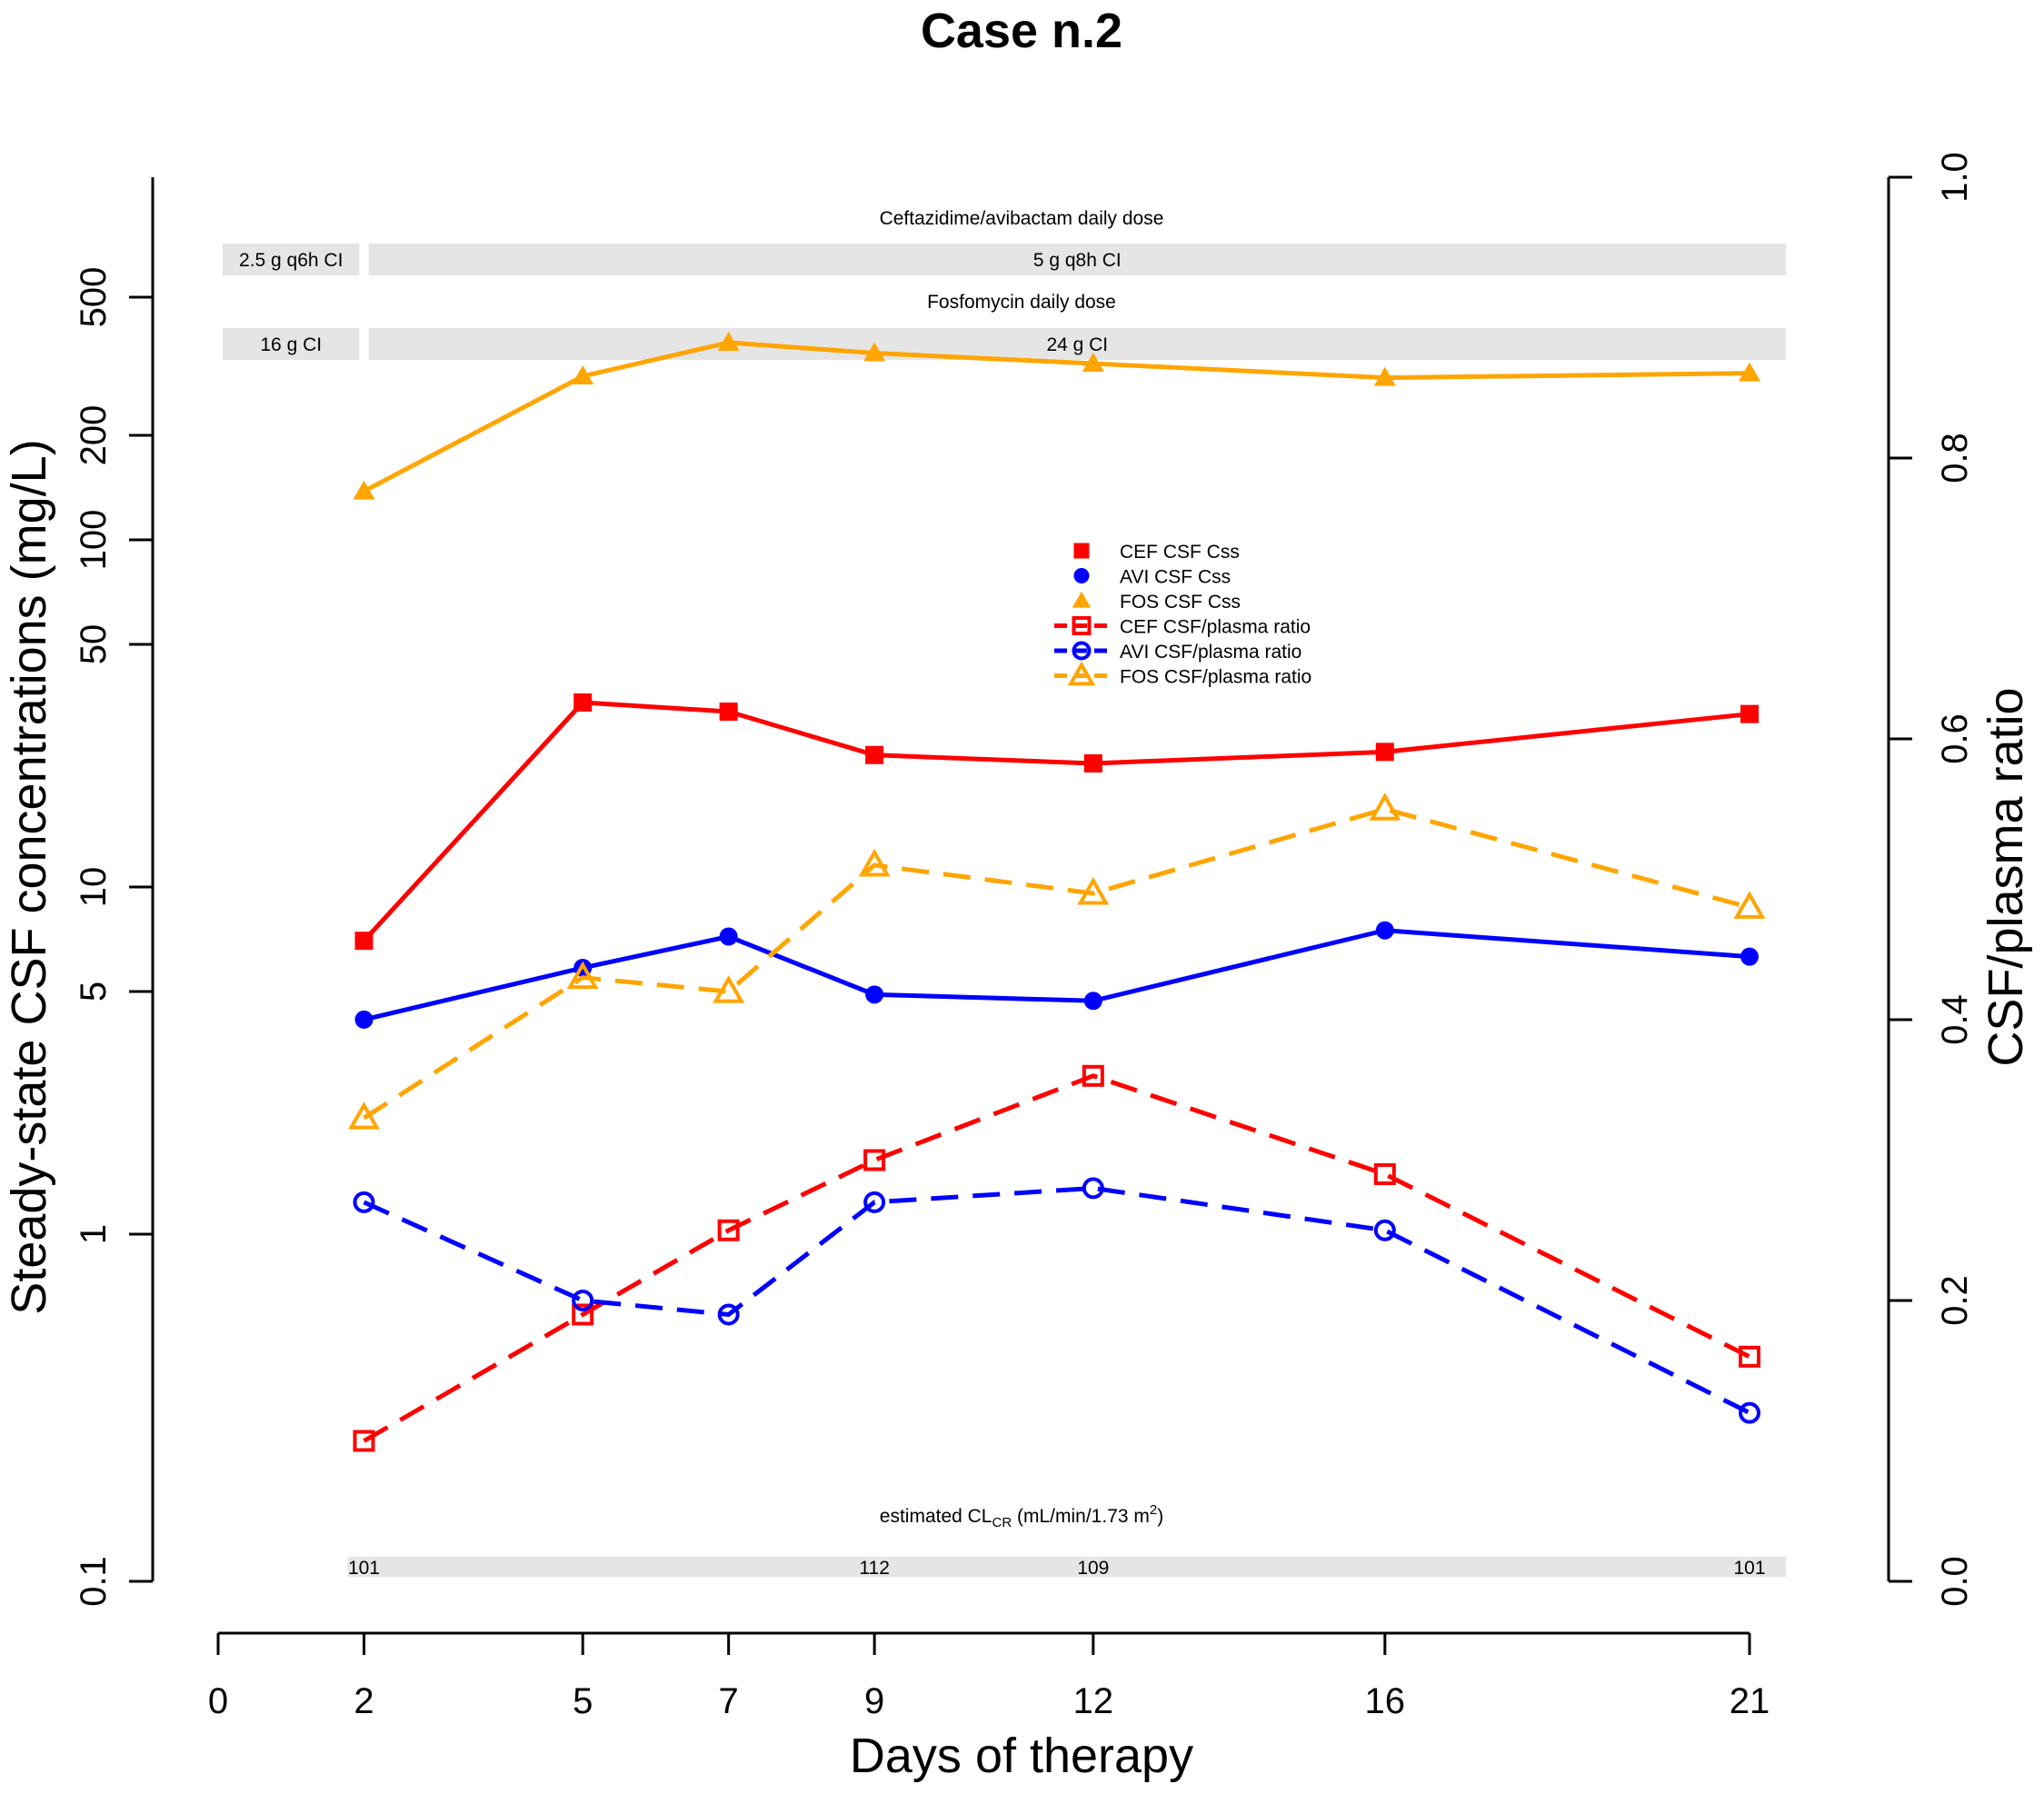 Image resolution: width=2044 pixels, height=1794 pixels. I want to click on legend-item: FOS CSF/plasma ratio, so click(1182, 674).